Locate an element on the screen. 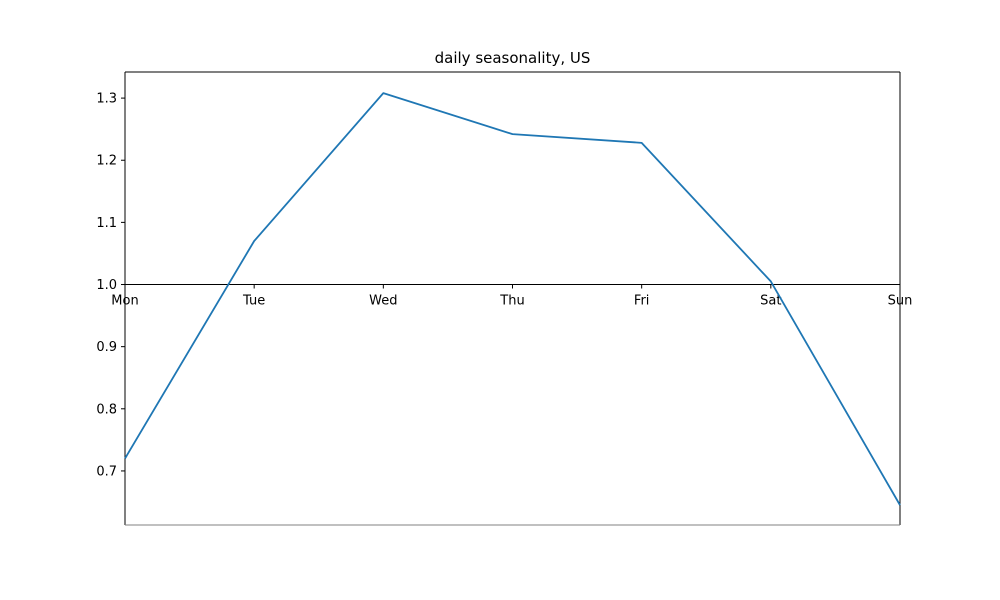  x-tick-label: Sat is located at coordinates (770, 301).